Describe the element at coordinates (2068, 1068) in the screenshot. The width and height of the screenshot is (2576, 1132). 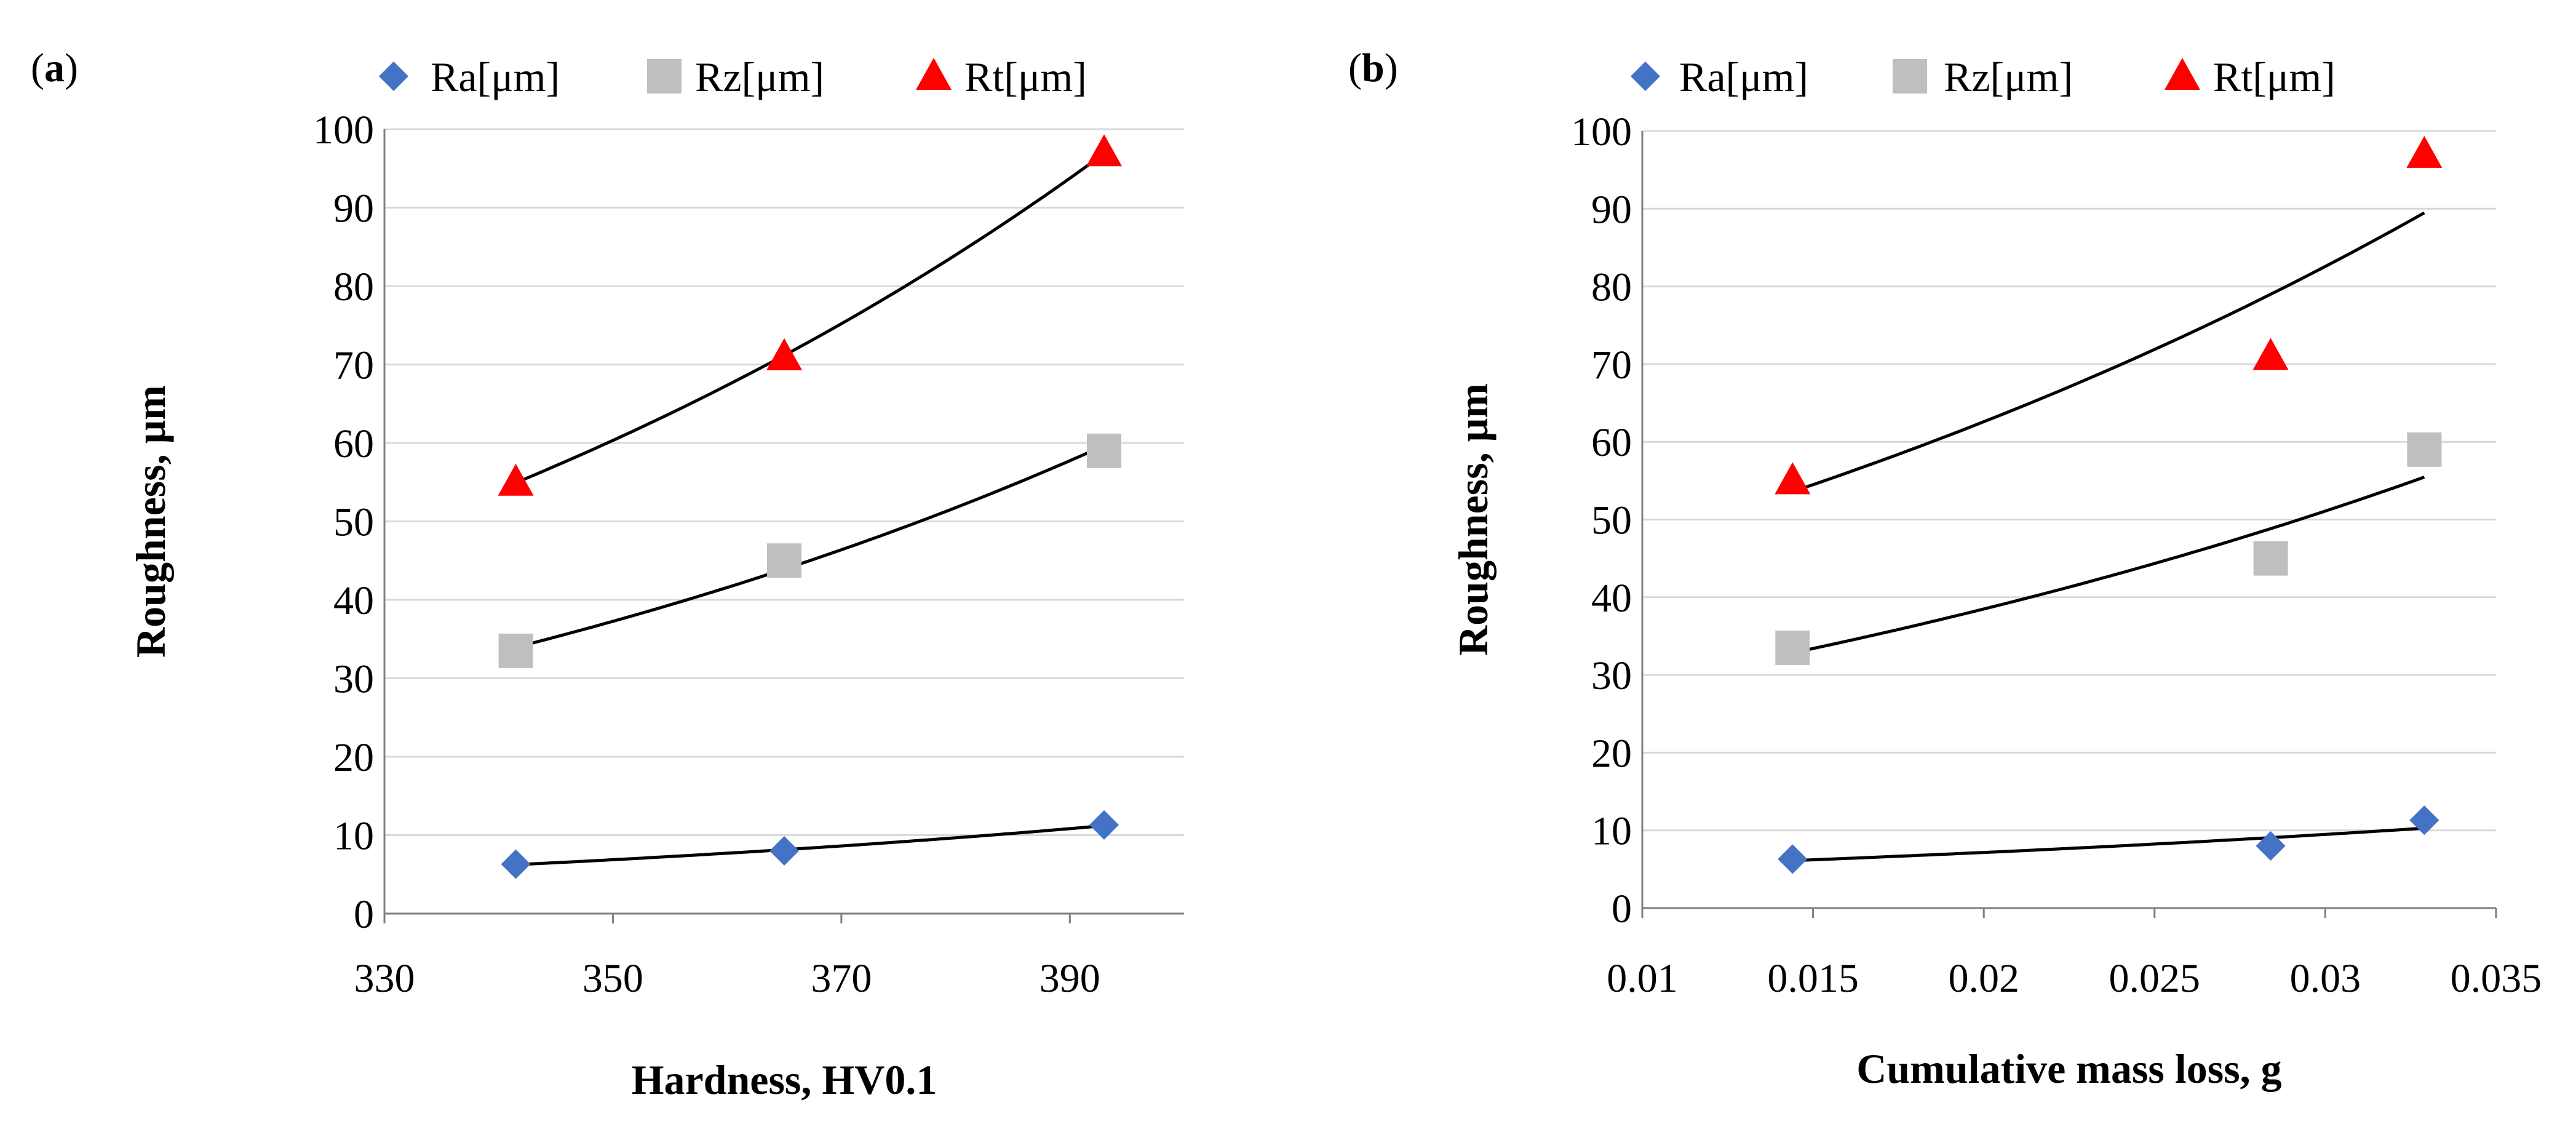
I see `x-axis-title: Cumulative mass loss, g` at that location.